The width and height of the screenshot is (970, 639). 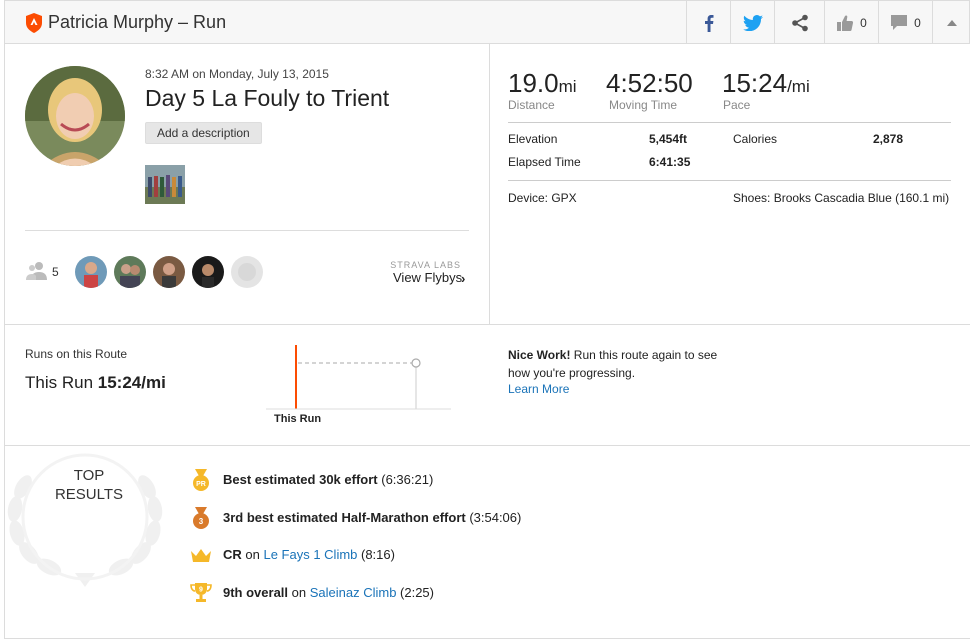 I want to click on learn-more-link: Learn More, so click(x=539, y=389).